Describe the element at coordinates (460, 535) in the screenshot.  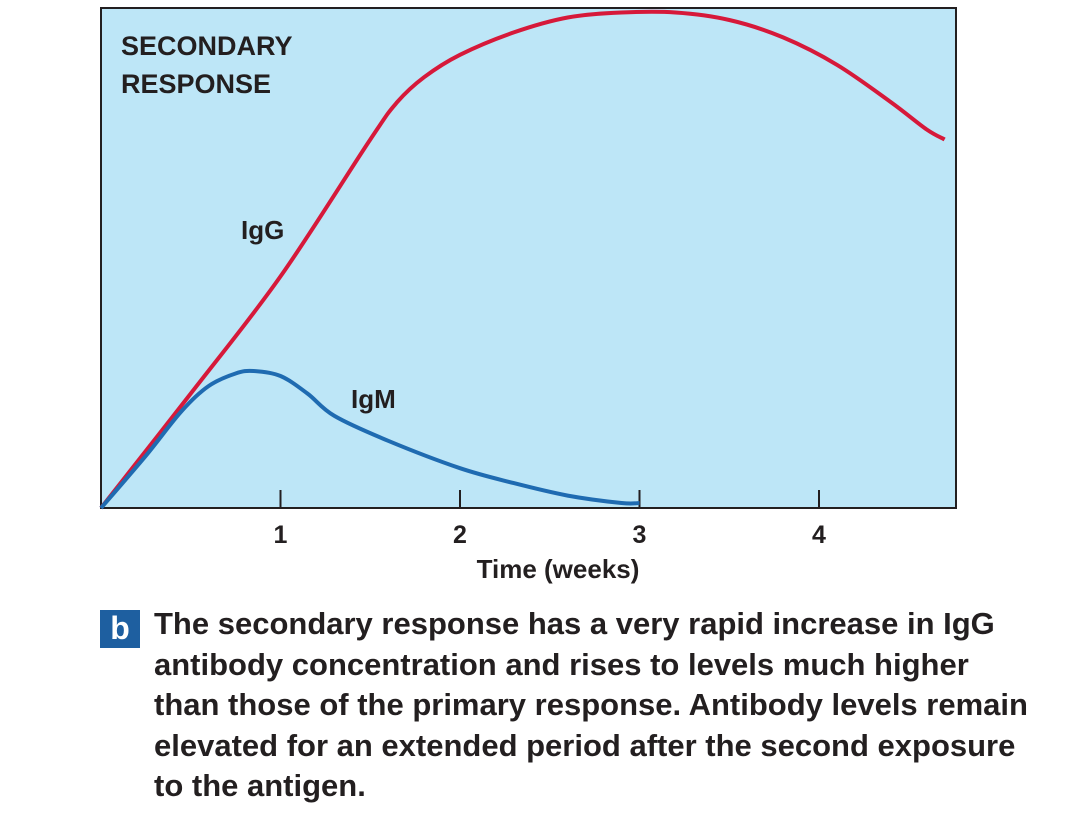
I see `x-tick-label-2: 2` at that location.